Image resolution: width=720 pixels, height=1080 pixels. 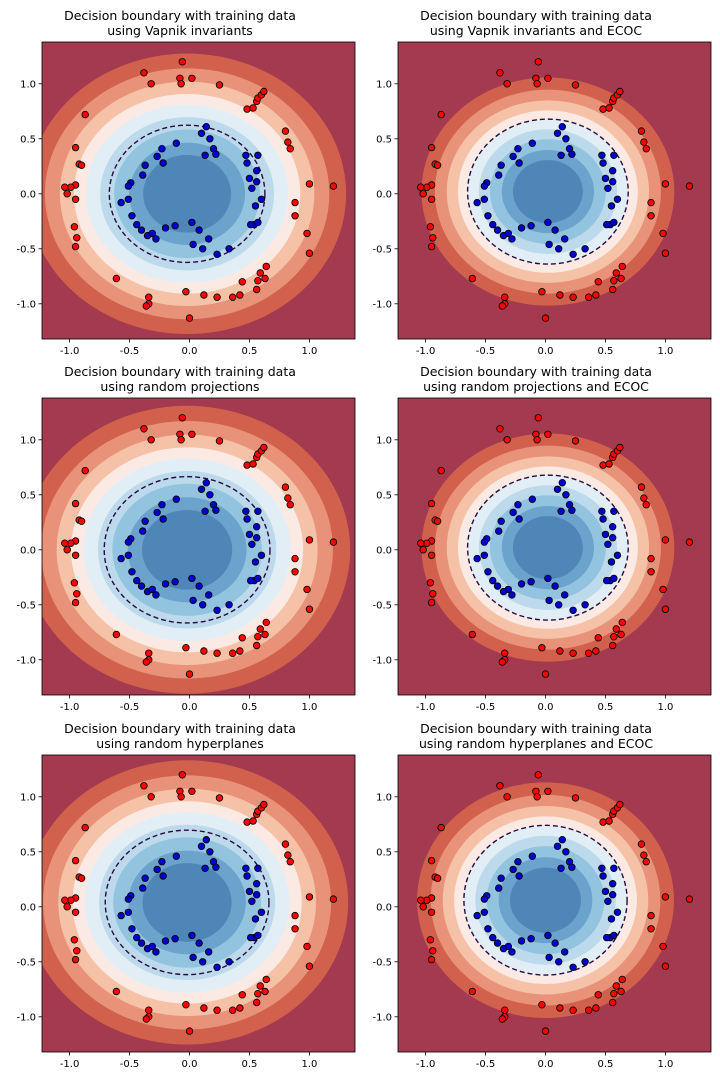 I want to click on plot-area: -1.0 -0.5 0.0 0.5 1.0 -1.0 -0.5 0.0 0.5 1.0, so click(x=186, y=555).